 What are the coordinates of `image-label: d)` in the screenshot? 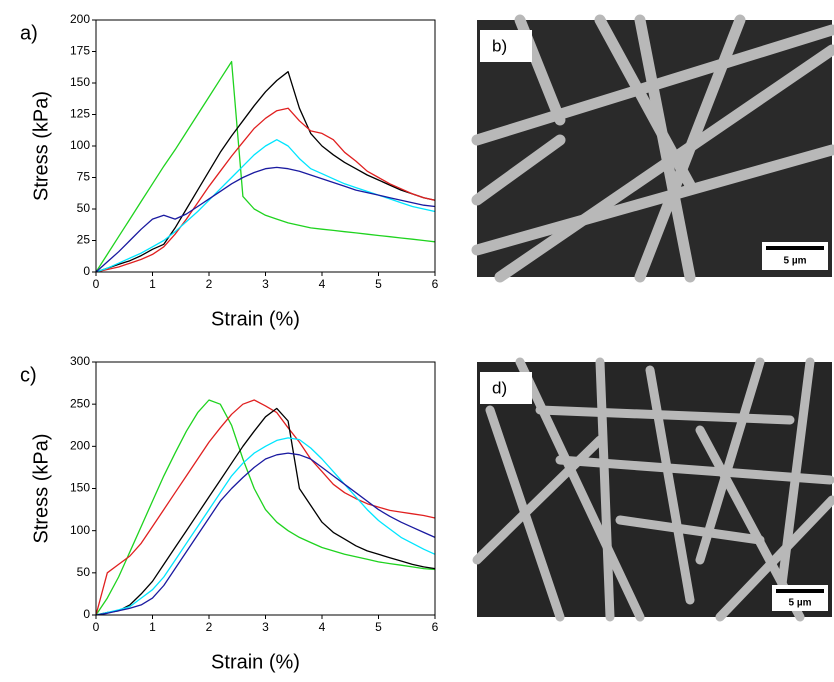 It's located at (499, 387).